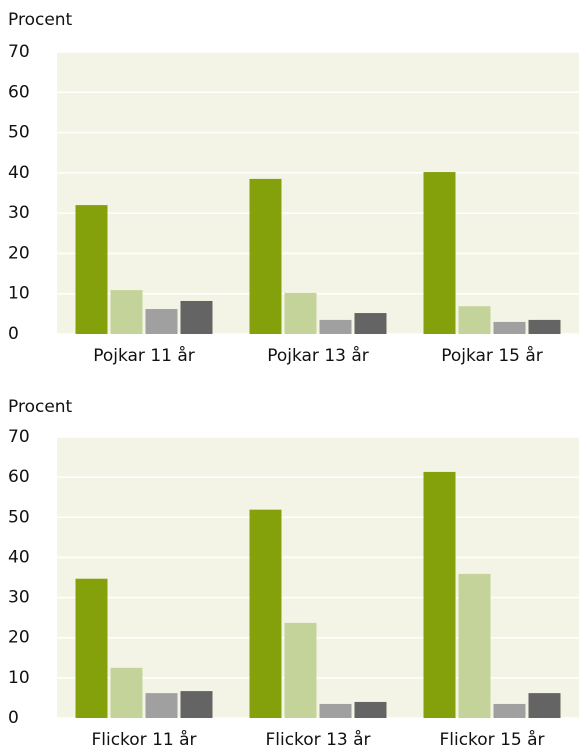 This screenshot has height=752, width=579. I want to click on x-tick-label: Flickor 15 år, so click(491, 739).